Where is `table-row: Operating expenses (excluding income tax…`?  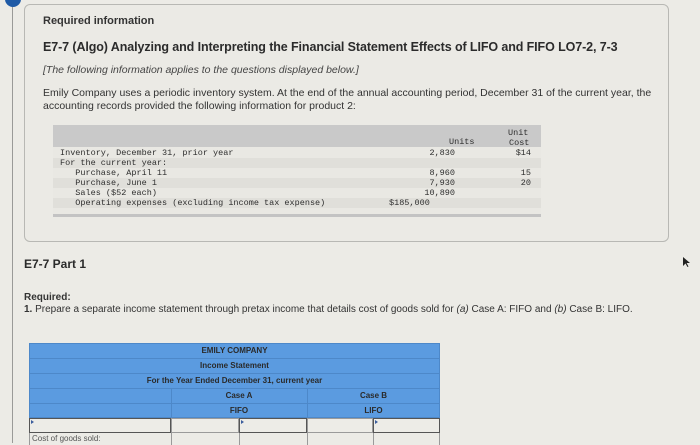
table-row: Operating expenses (excluding income tax… is located at coordinates (297, 203).